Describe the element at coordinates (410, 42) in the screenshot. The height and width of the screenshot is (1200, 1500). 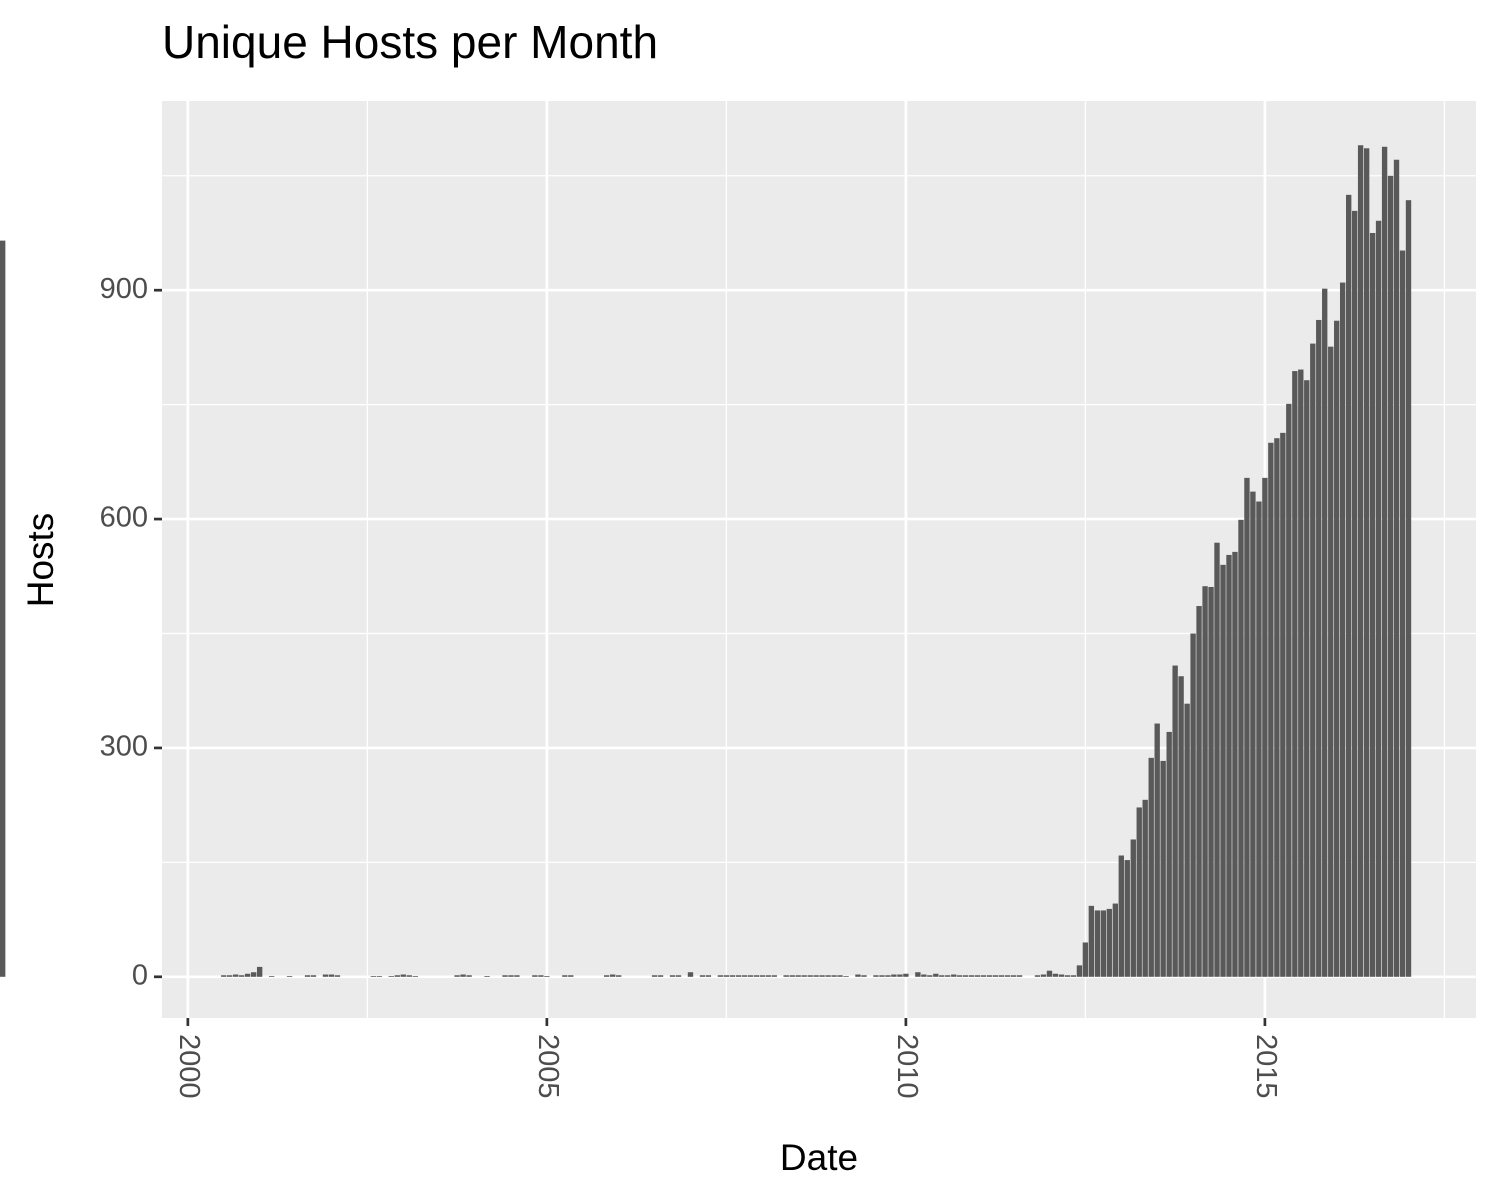
I see `chart-title: Unique Hosts per Month` at that location.